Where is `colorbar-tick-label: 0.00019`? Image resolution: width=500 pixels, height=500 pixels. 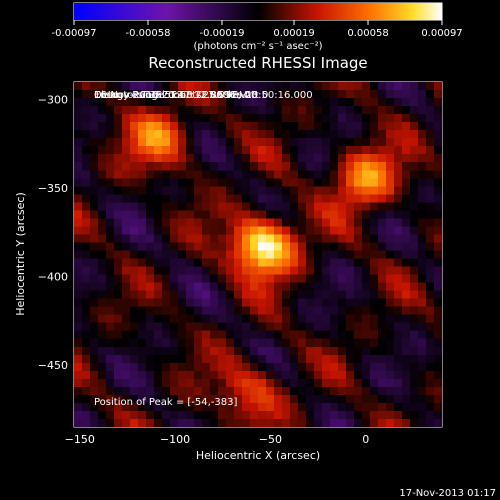
colorbar-tick-label: 0.00019 is located at coordinates (293, 33).